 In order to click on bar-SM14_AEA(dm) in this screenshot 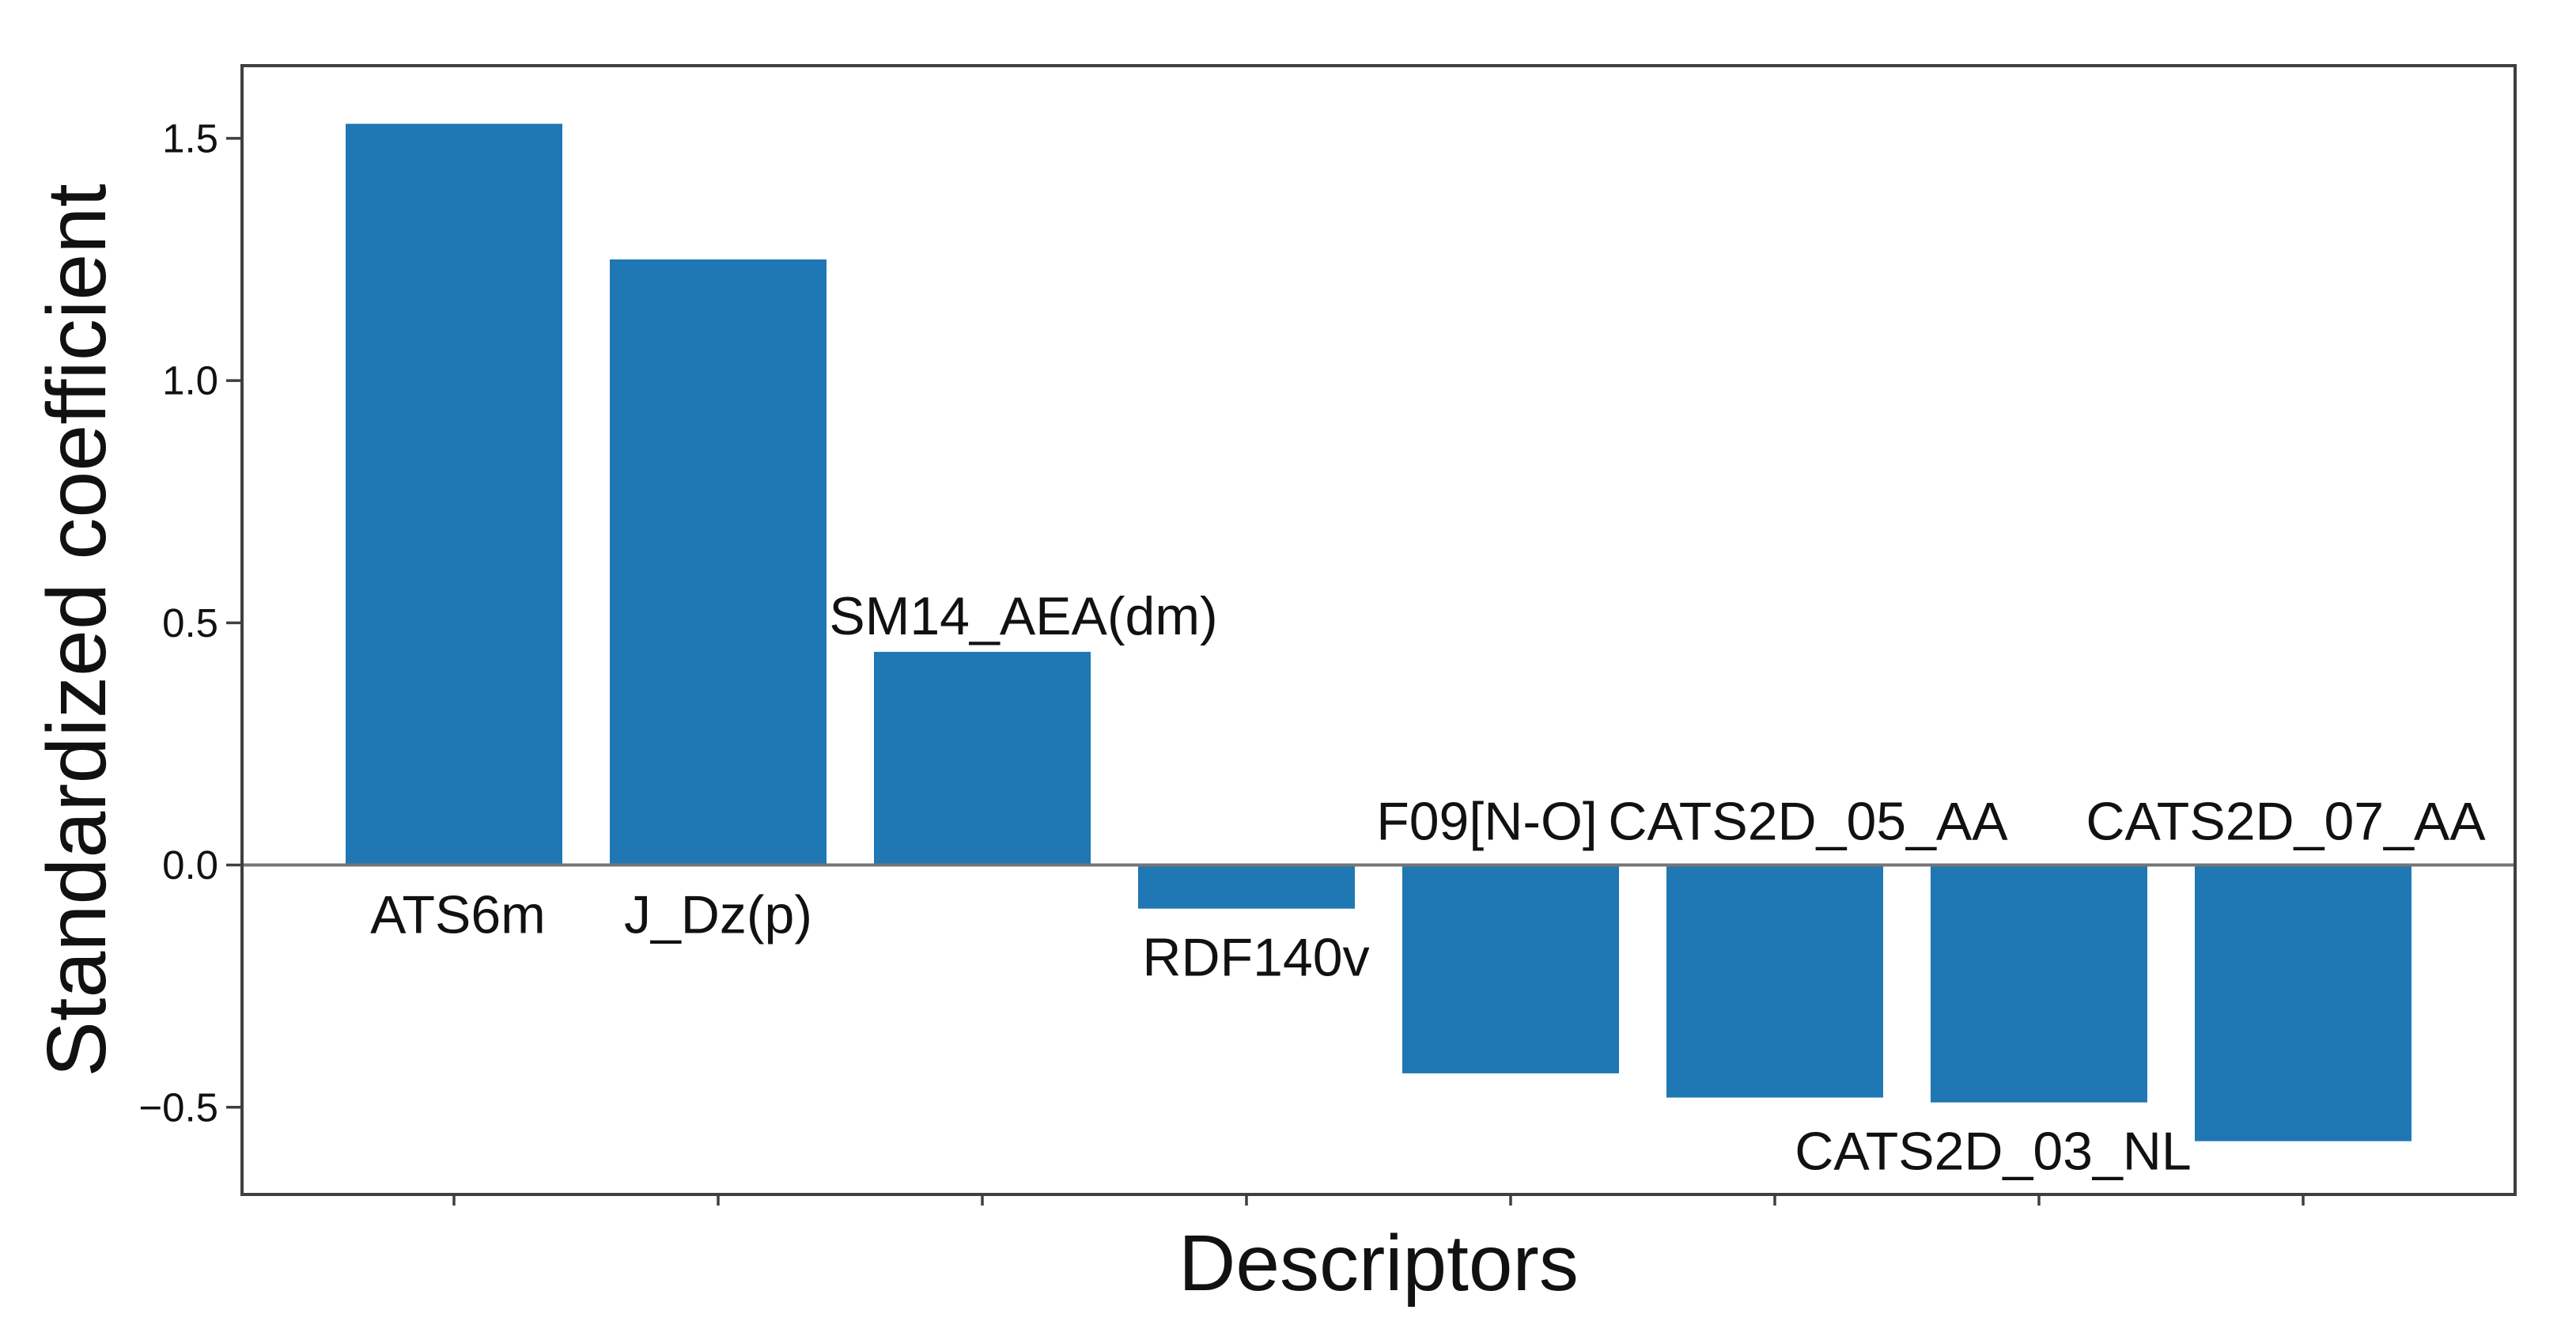, I will do `click(983, 758)`.